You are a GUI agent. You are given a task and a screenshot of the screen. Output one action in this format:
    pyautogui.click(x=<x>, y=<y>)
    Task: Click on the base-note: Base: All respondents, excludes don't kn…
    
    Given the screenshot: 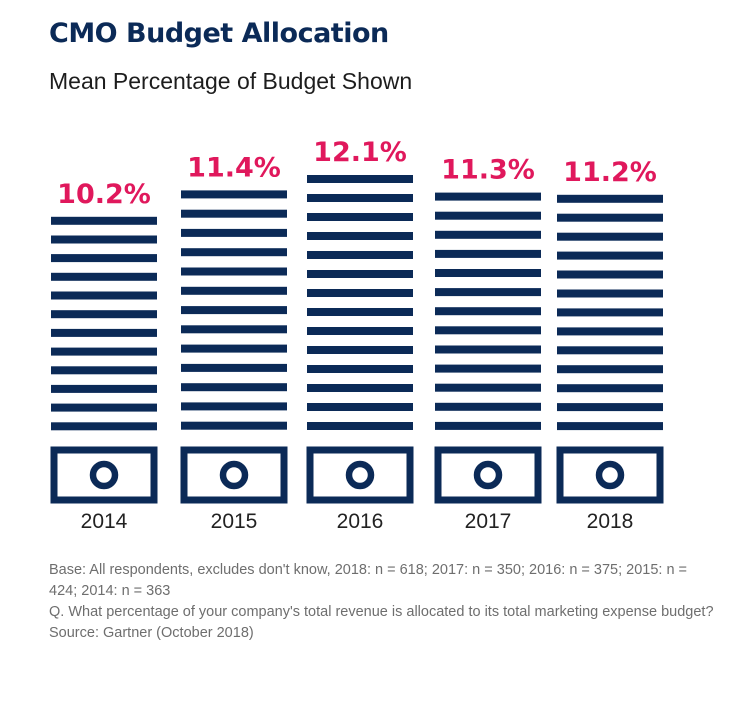 What is the action you would take?
    pyautogui.click(x=368, y=580)
    